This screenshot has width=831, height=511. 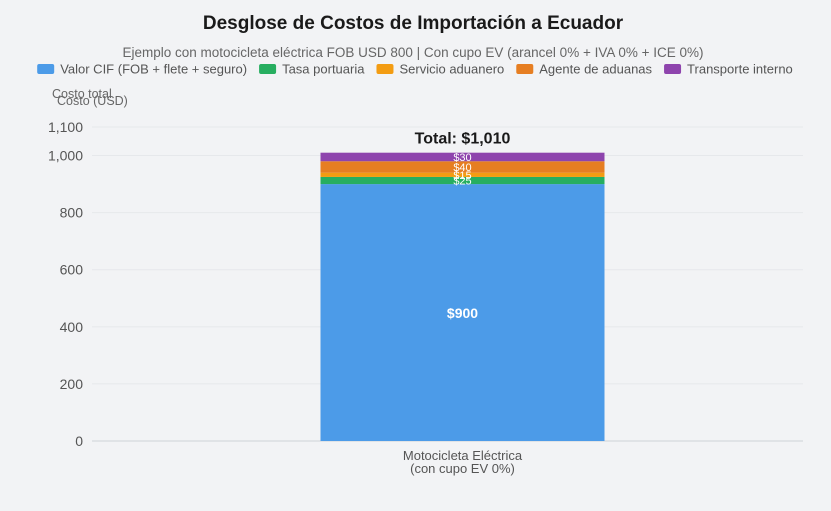 What do you see at coordinates (72, 213) in the screenshot?
I see `y-tick-label: 800` at bounding box center [72, 213].